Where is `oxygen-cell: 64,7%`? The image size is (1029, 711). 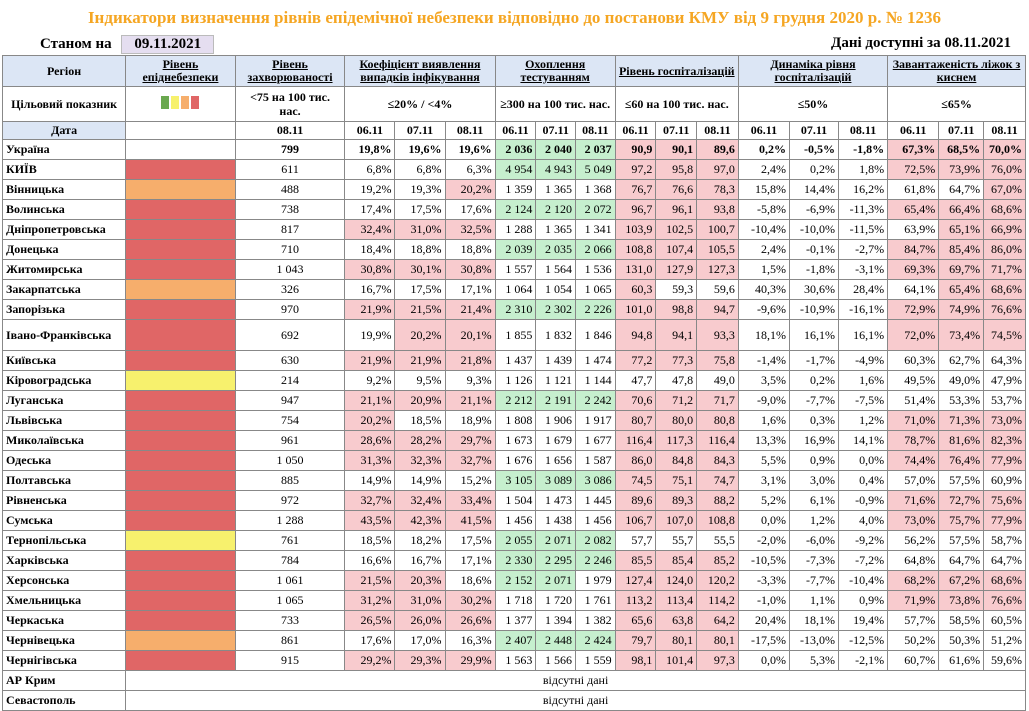 oxygen-cell: 64,7% is located at coordinates (1004, 560).